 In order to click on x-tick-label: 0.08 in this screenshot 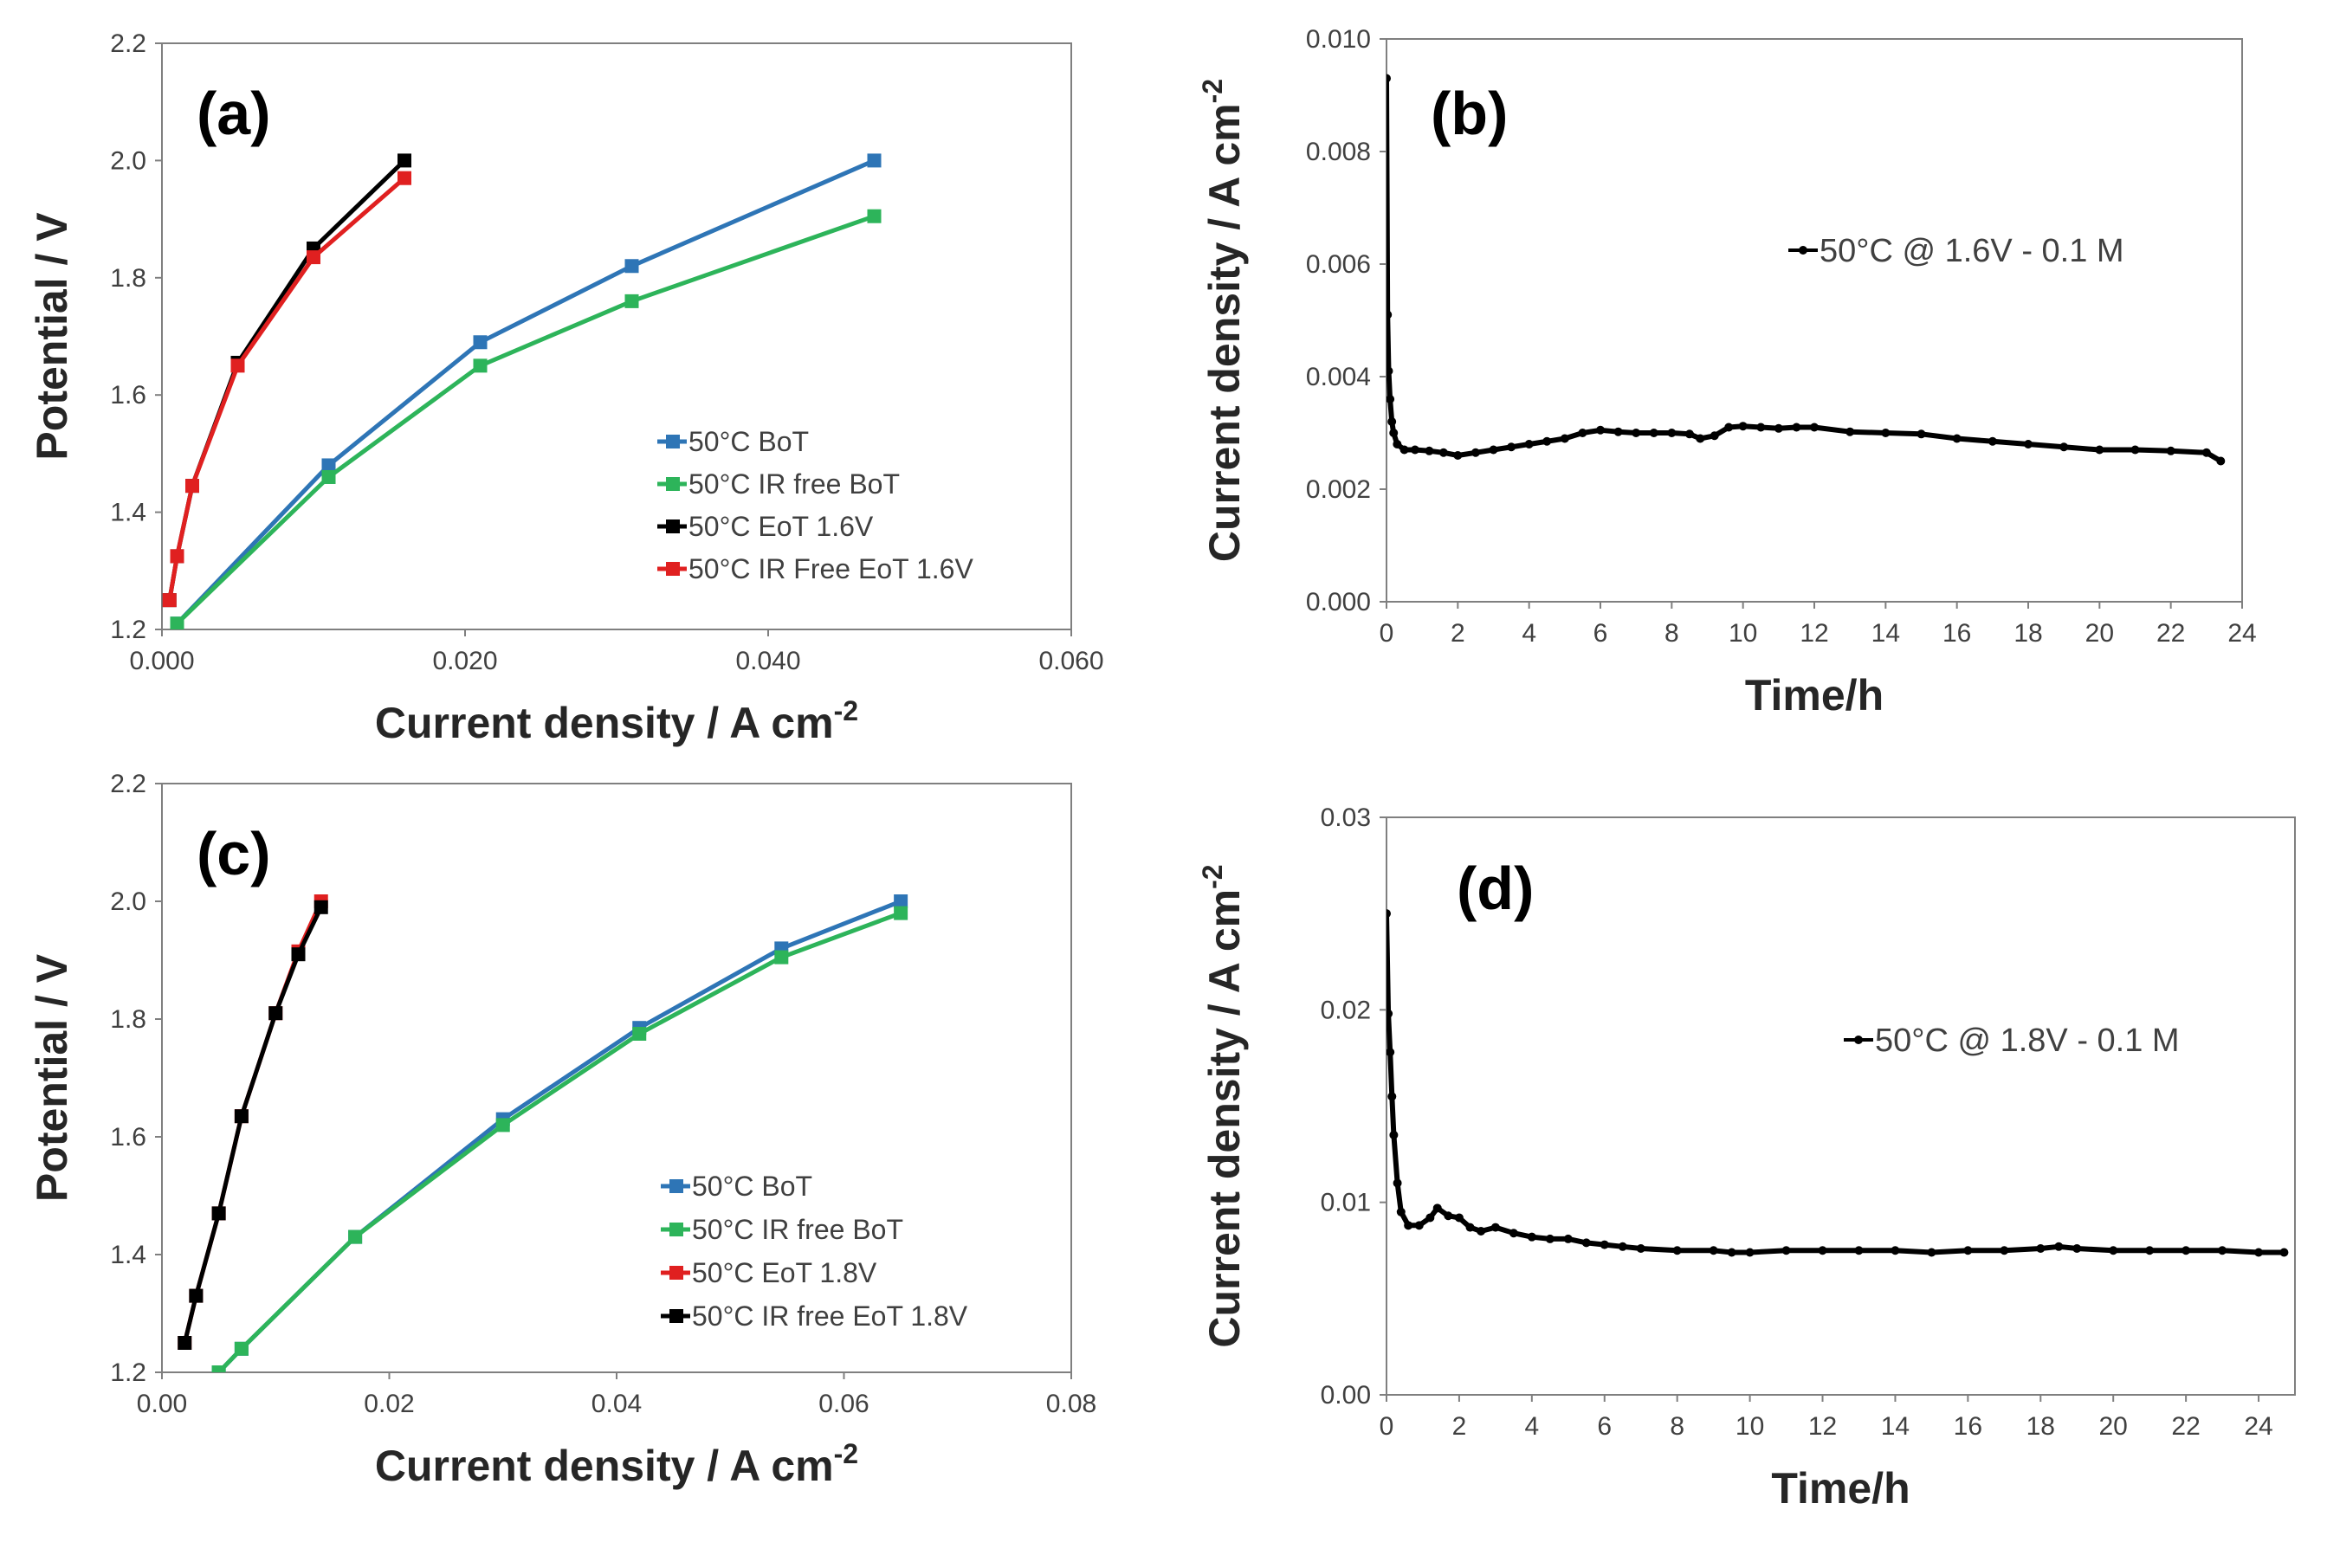, I will do `click(1071, 1404)`.